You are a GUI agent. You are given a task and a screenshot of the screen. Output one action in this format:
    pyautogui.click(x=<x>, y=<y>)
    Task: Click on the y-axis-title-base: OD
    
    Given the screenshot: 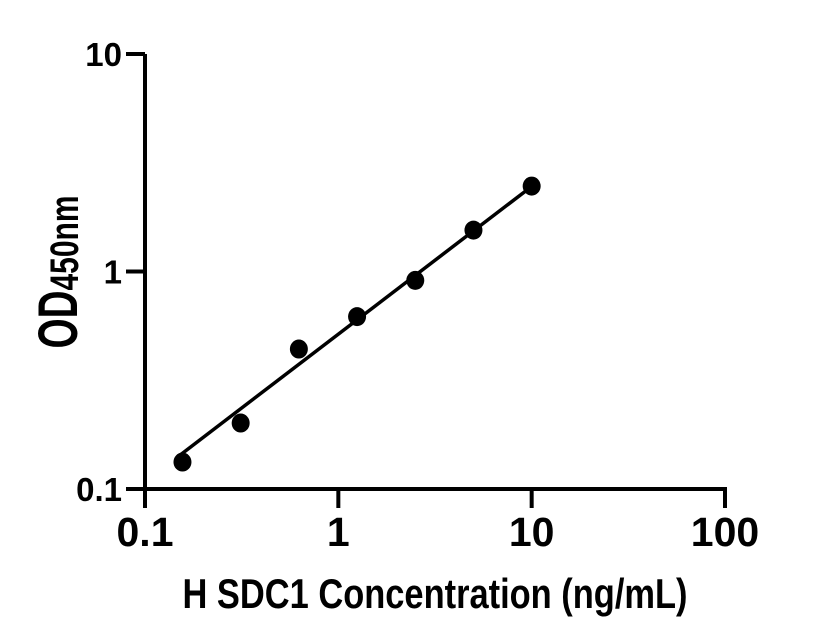 What is the action you would take?
    pyautogui.click(x=57, y=320)
    